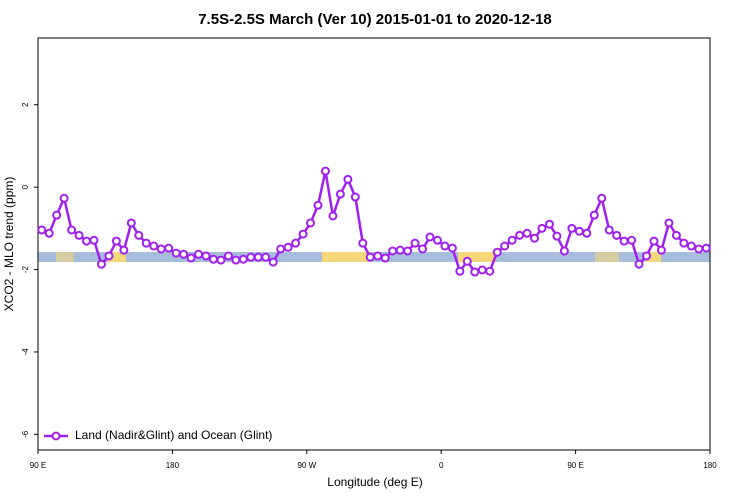 The height and width of the screenshot is (500, 750). Describe the element at coordinates (306, 465) in the screenshot. I see `x-tick-label: 90 W` at that location.